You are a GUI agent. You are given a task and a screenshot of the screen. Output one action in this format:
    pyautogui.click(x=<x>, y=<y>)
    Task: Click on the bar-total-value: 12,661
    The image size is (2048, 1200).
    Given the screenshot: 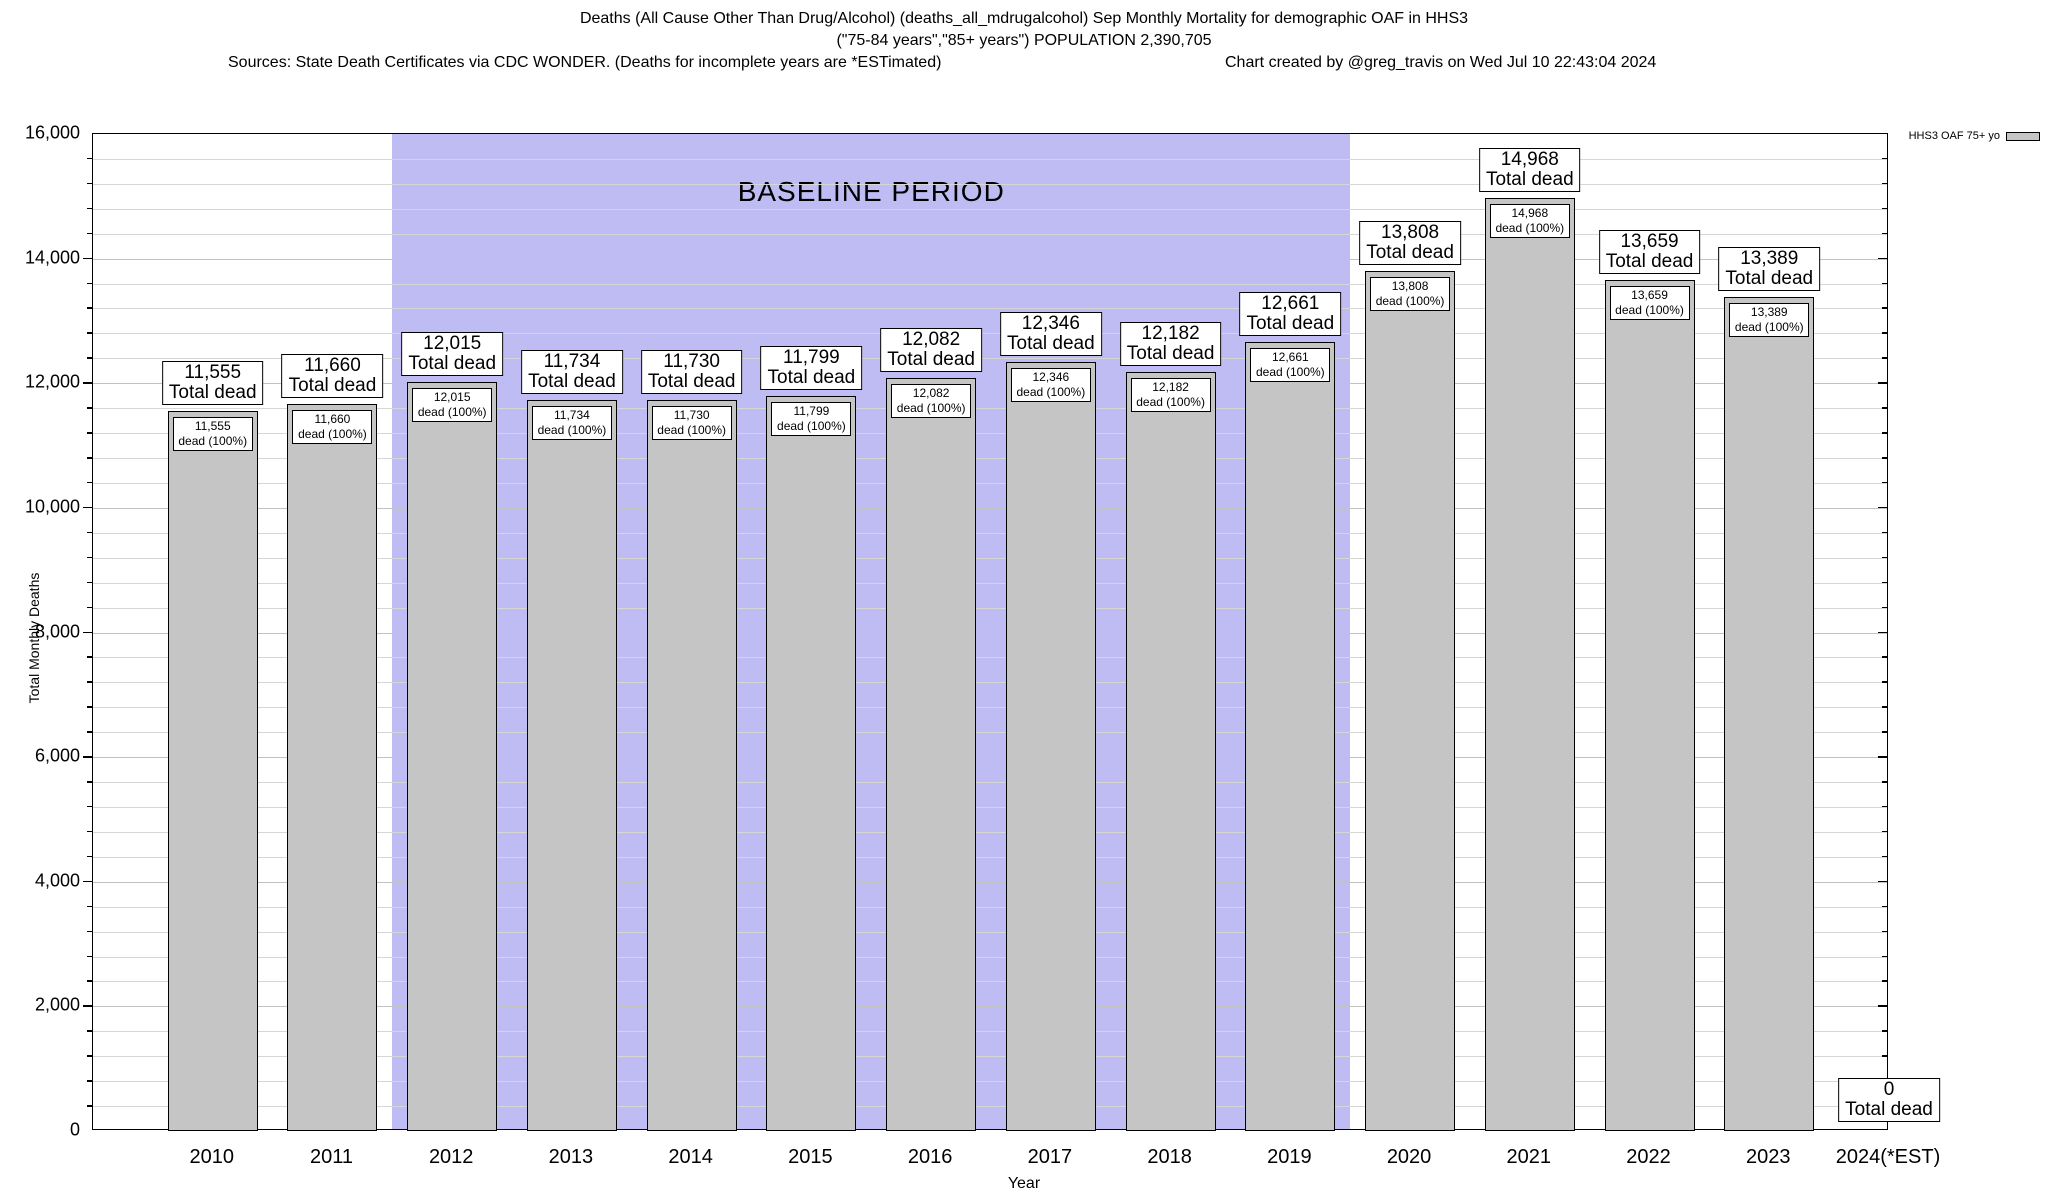 What is the action you would take?
    pyautogui.click(x=1290, y=304)
    